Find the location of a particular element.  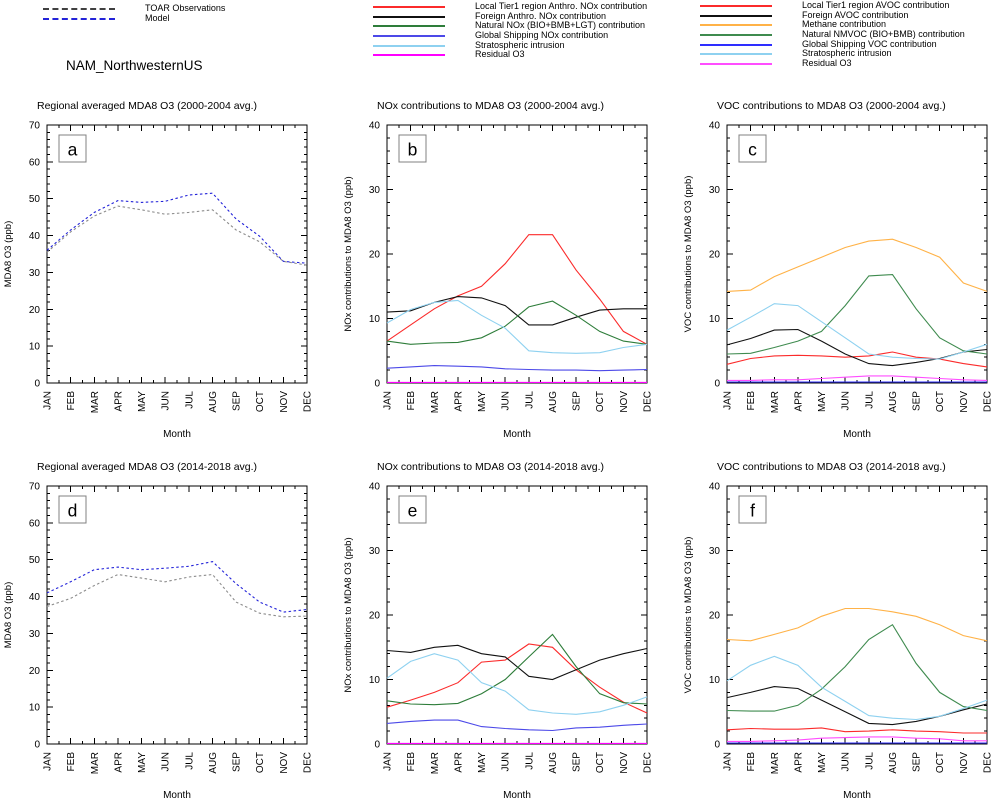

y-axis-label: MDA8 O3 (ppb) is located at coordinates (8, 254).